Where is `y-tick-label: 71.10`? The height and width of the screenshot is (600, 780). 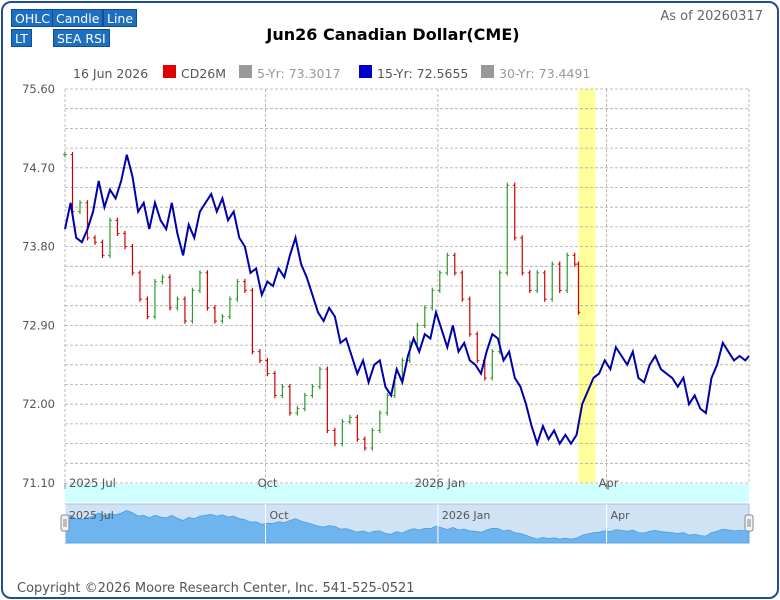
y-tick-label: 71.10 is located at coordinates (38, 483).